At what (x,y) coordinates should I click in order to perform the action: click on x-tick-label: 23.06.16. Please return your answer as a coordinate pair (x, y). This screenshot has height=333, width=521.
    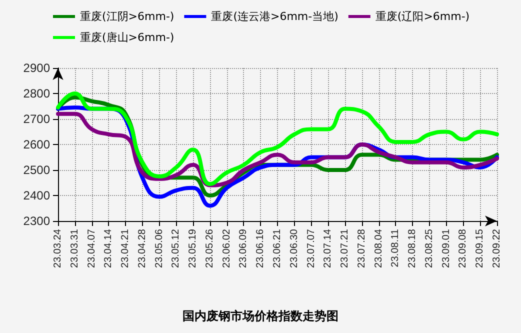
    Looking at the image, I should click on (260, 248).